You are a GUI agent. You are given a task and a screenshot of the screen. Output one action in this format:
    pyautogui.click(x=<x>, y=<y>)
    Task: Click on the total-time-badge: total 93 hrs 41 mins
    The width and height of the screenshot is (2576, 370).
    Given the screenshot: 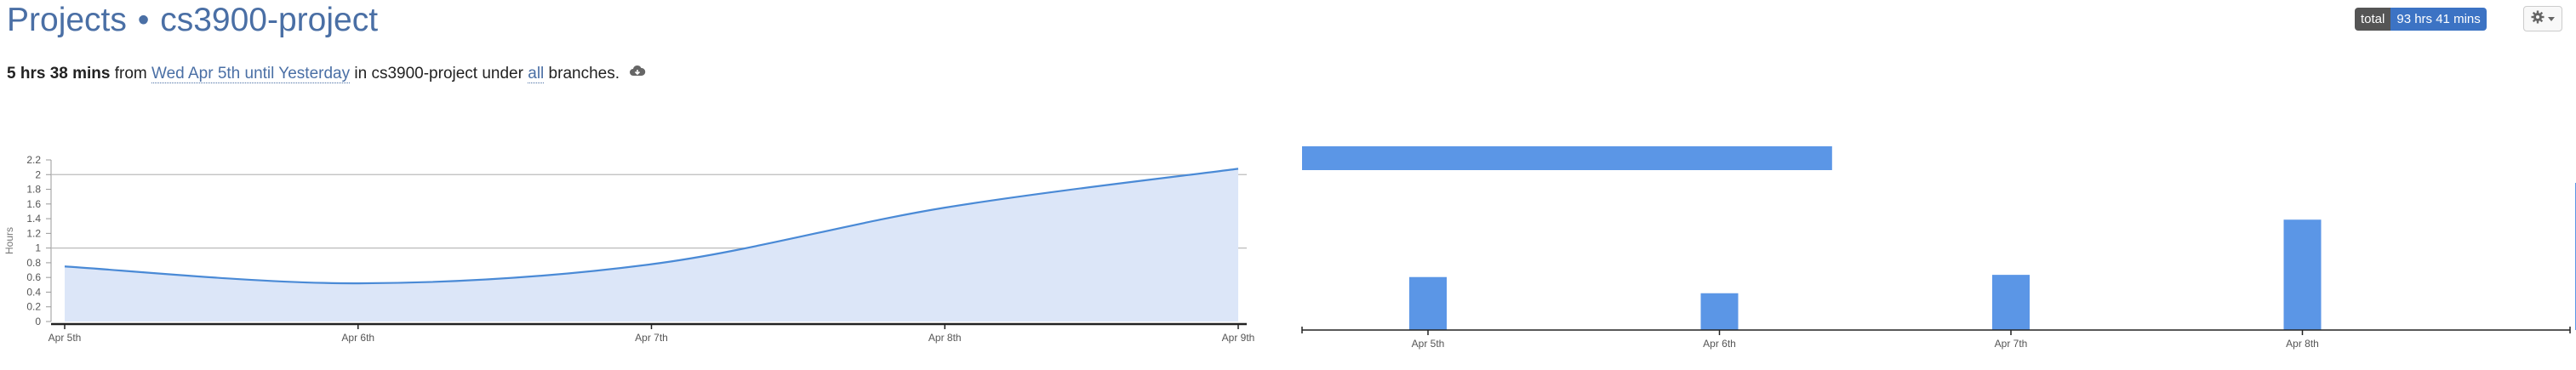 What is the action you would take?
    pyautogui.click(x=2421, y=19)
    